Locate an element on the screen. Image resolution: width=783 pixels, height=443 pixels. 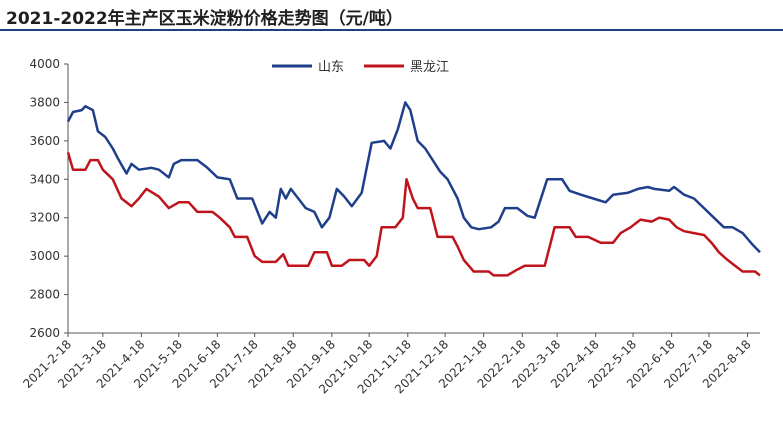
y-tick-label: 3800 is located at coordinates (44, 102).